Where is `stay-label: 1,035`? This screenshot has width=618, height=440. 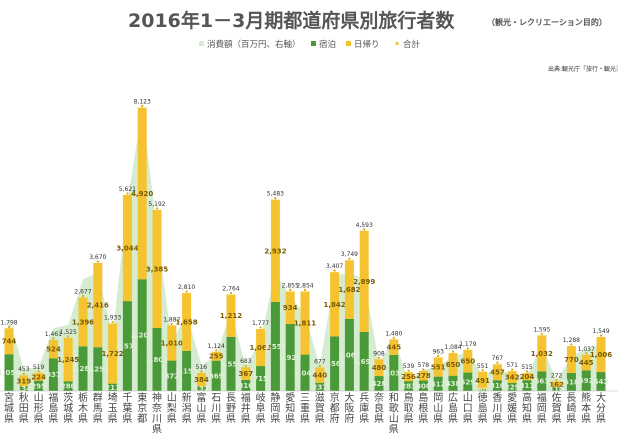
stay-label: 1,035 is located at coordinates (394, 373).